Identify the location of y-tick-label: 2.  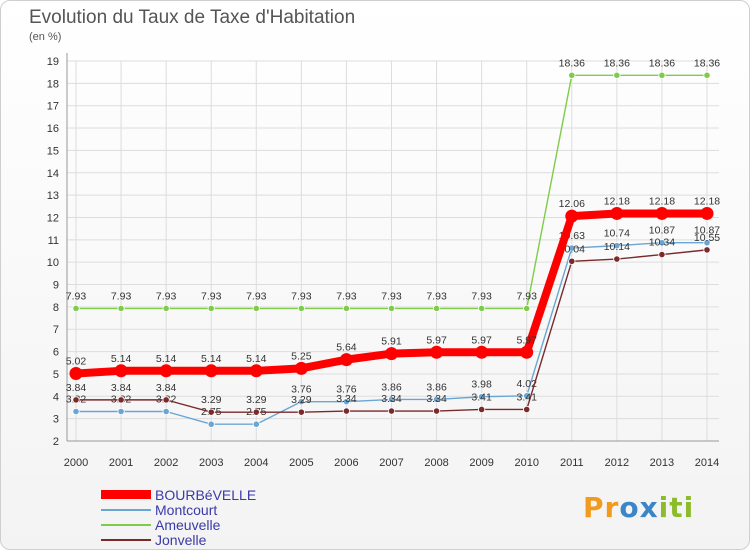
(56, 442).